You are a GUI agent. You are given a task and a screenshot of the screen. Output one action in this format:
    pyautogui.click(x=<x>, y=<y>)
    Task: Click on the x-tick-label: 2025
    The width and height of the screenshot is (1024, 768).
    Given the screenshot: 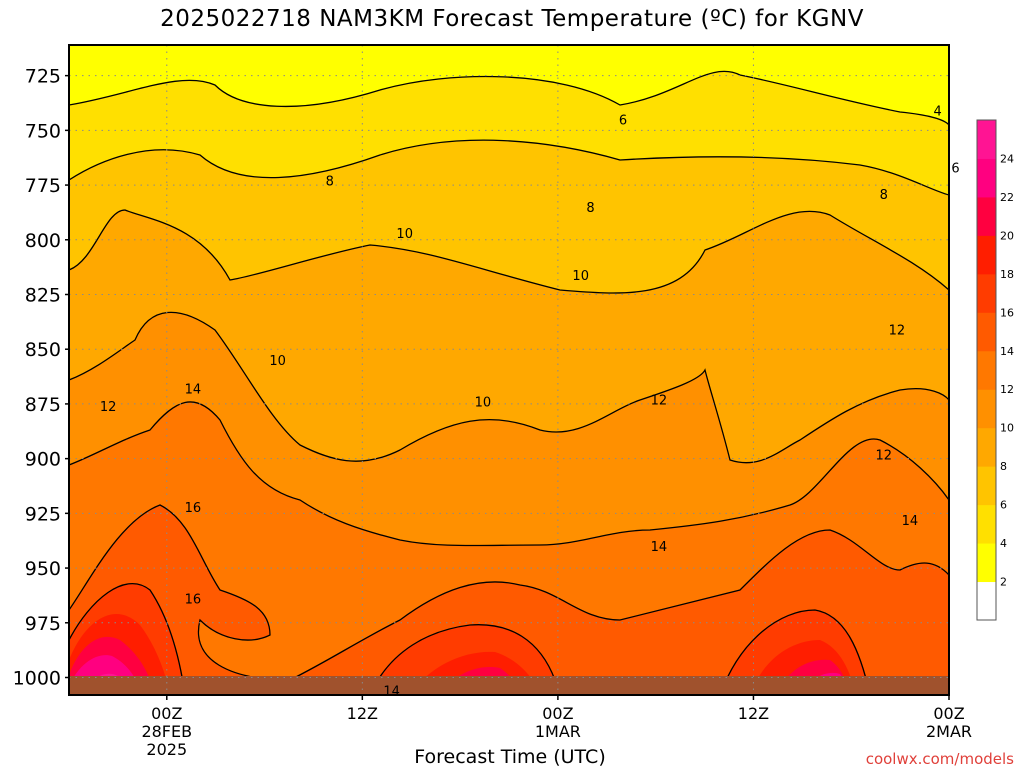 What is the action you would take?
    pyautogui.click(x=166, y=749)
    